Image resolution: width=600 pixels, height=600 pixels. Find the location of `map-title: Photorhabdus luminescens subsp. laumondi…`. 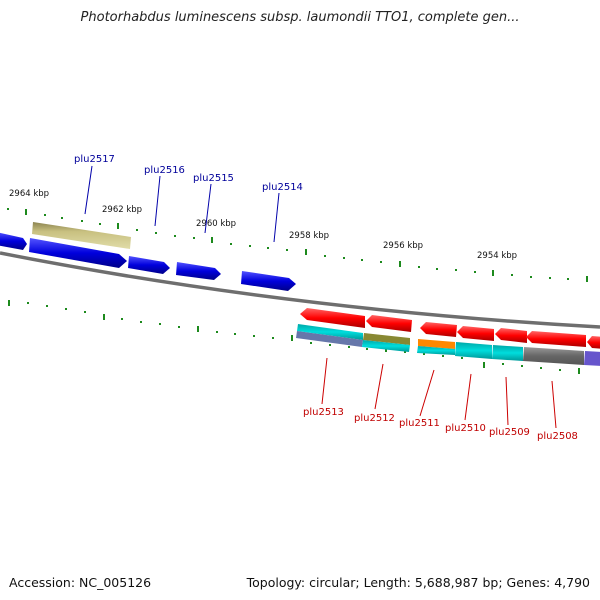

map-title: Photorhabdus luminescens subsp. laumondi… is located at coordinates (300, 17).